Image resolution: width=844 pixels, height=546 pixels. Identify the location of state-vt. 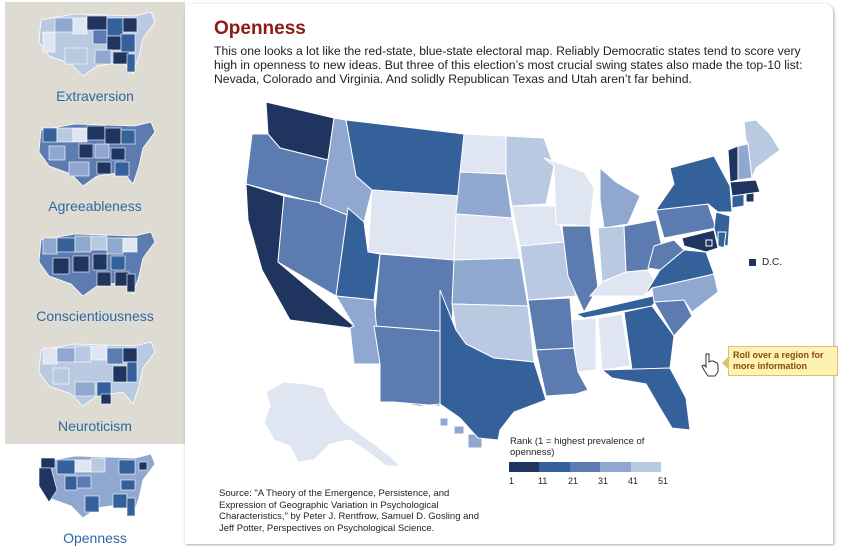
(733, 164).